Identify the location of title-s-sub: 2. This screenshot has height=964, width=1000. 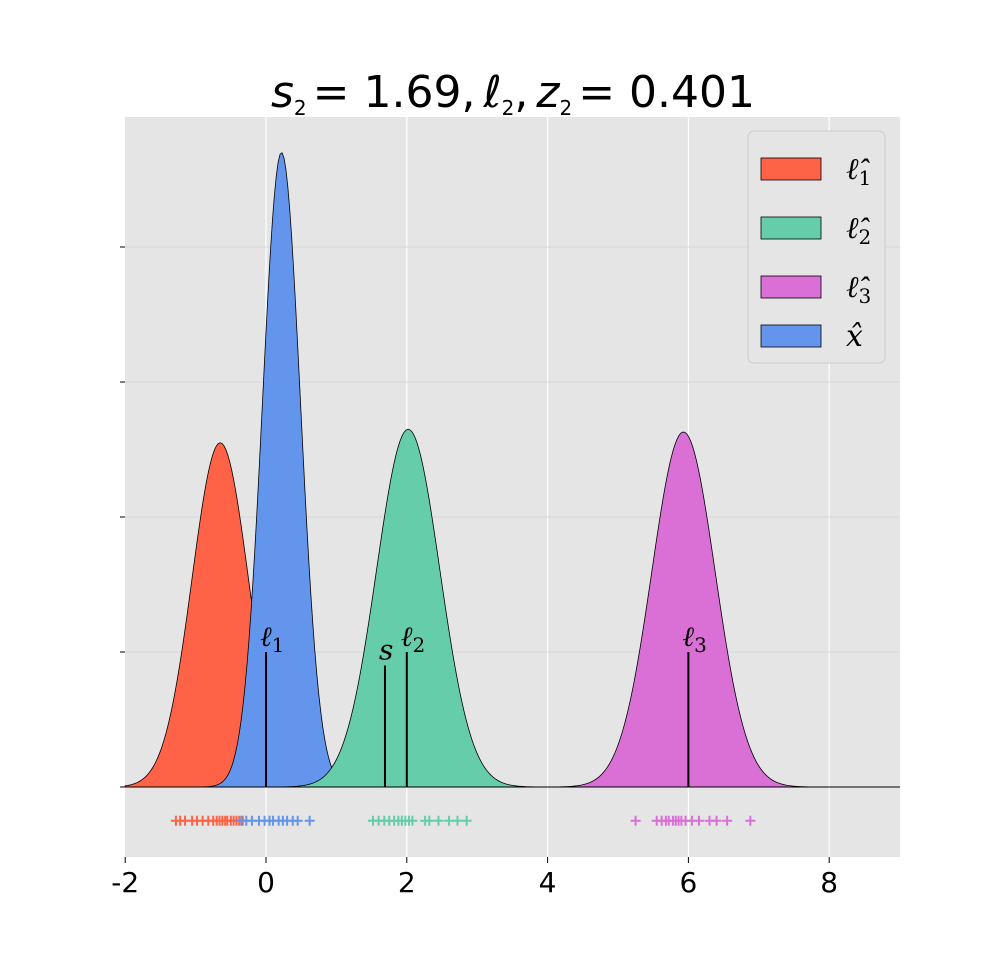
(300, 108).